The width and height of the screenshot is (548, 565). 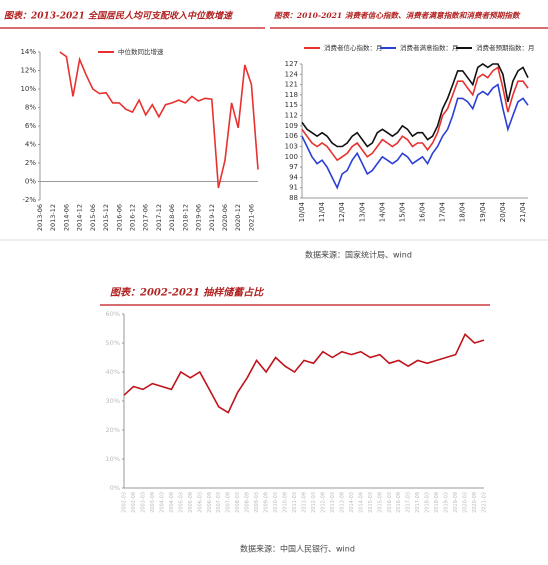 I want to click on x-tick-label: 2016-03, so click(x=390, y=502).